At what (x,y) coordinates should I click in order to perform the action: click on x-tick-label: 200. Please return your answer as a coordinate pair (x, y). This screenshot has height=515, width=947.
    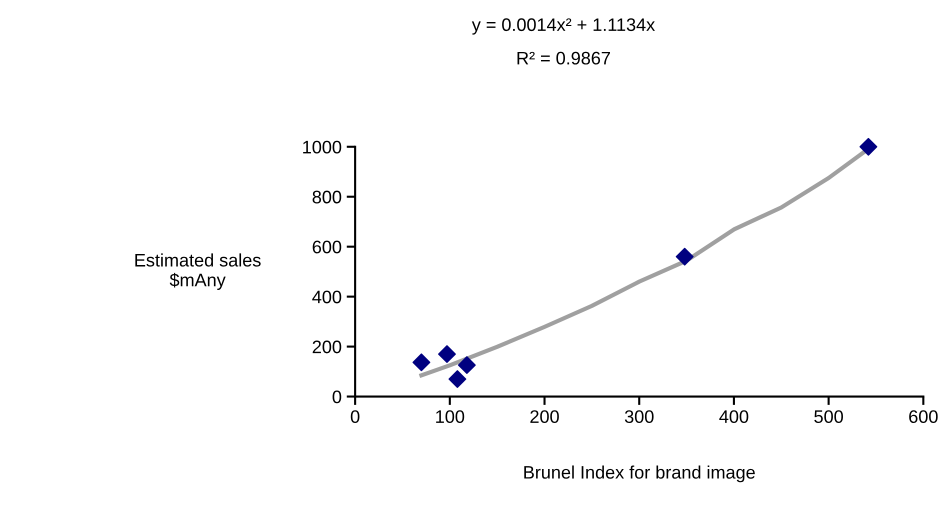
    Looking at the image, I should click on (544, 417).